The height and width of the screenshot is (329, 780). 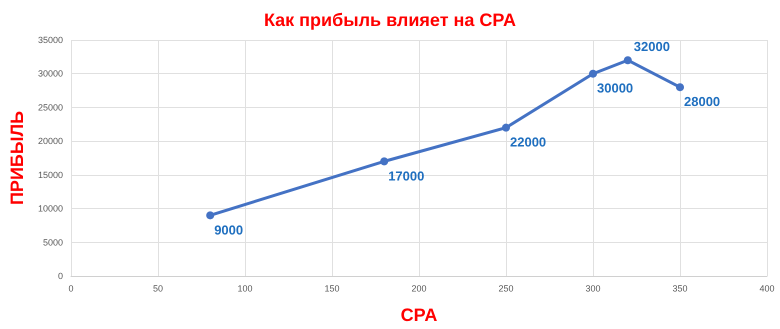 What do you see at coordinates (50, 107) in the screenshot?
I see `y-tick-label: 25000` at bounding box center [50, 107].